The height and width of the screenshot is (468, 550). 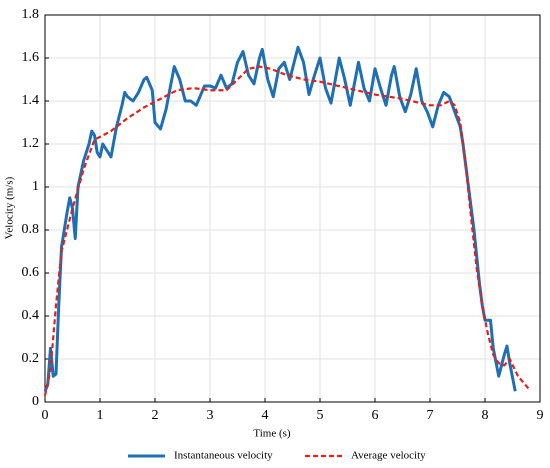 What do you see at coordinates (31, 229) in the screenshot?
I see `y-tick-label: 0.8` at bounding box center [31, 229].